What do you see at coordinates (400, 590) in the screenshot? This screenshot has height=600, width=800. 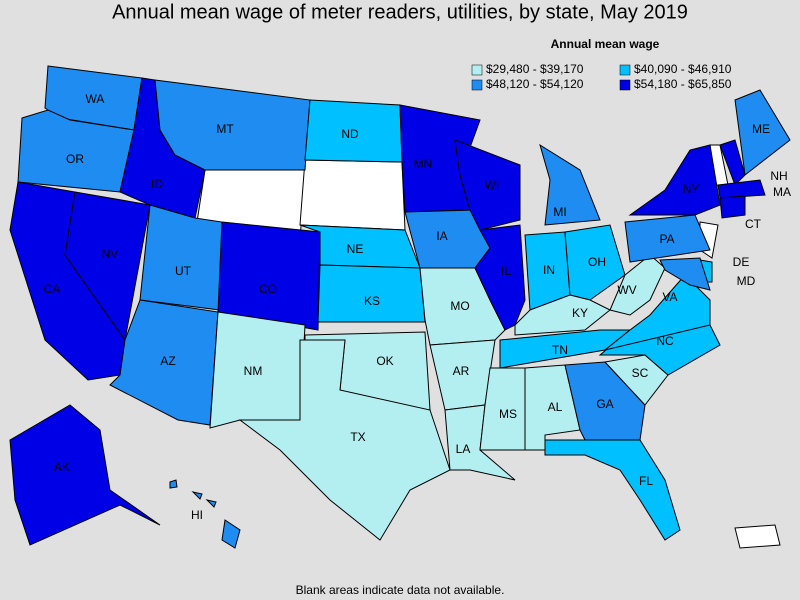 I see `footnote: Blank areas indicate data not available.` at bounding box center [400, 590].